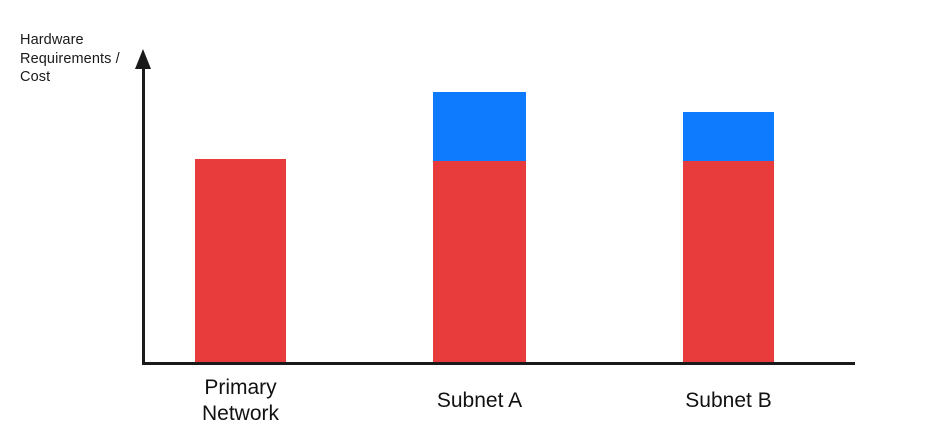 The width and height of the screenshot is (933, 437). What do you see at coordinates (143, 213) in the screenshot?
I see `y-axis-line` at bounding box center [143, 213].